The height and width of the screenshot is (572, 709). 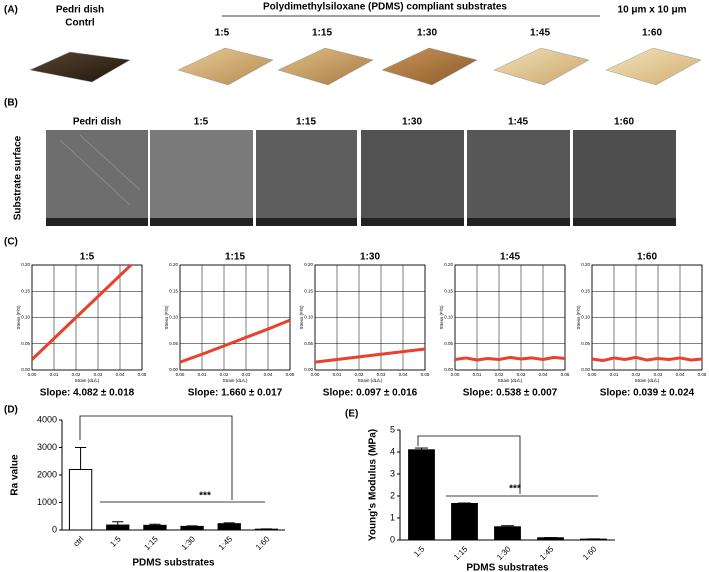 I want to click on column-label: 1:45, so click(x=518, y=122).